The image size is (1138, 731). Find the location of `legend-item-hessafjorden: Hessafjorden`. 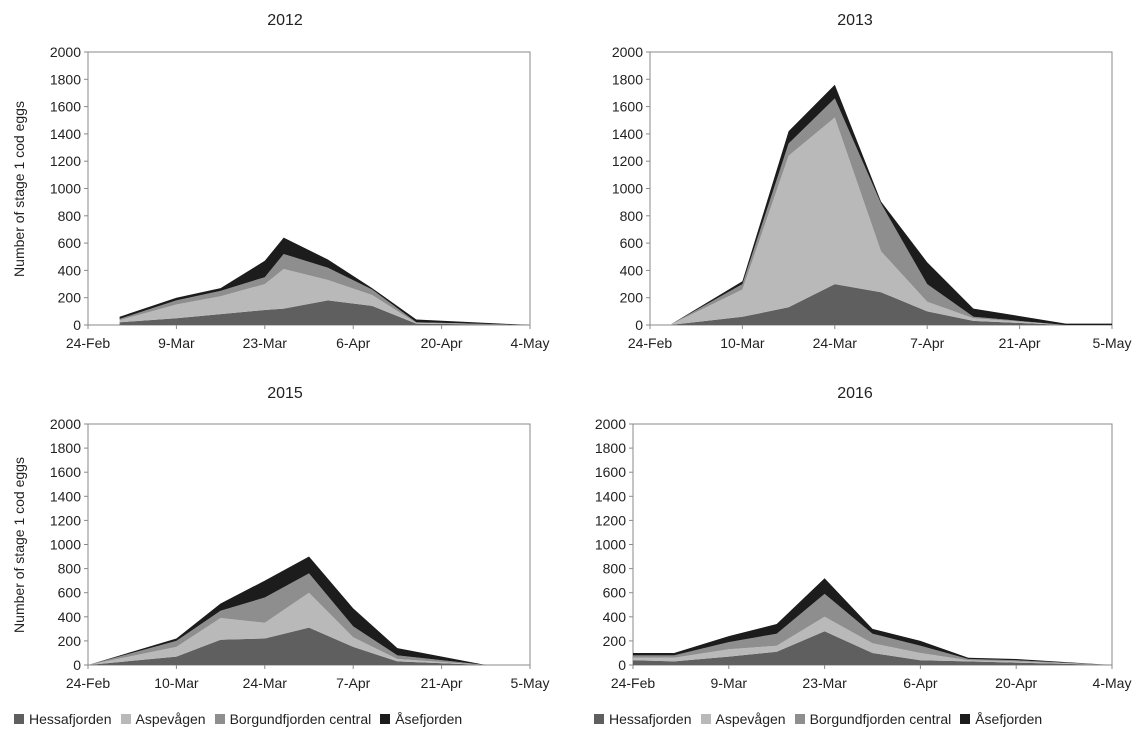

legend-item-hessafjorden: Hessafjorden is located at coordinates (63, 719).